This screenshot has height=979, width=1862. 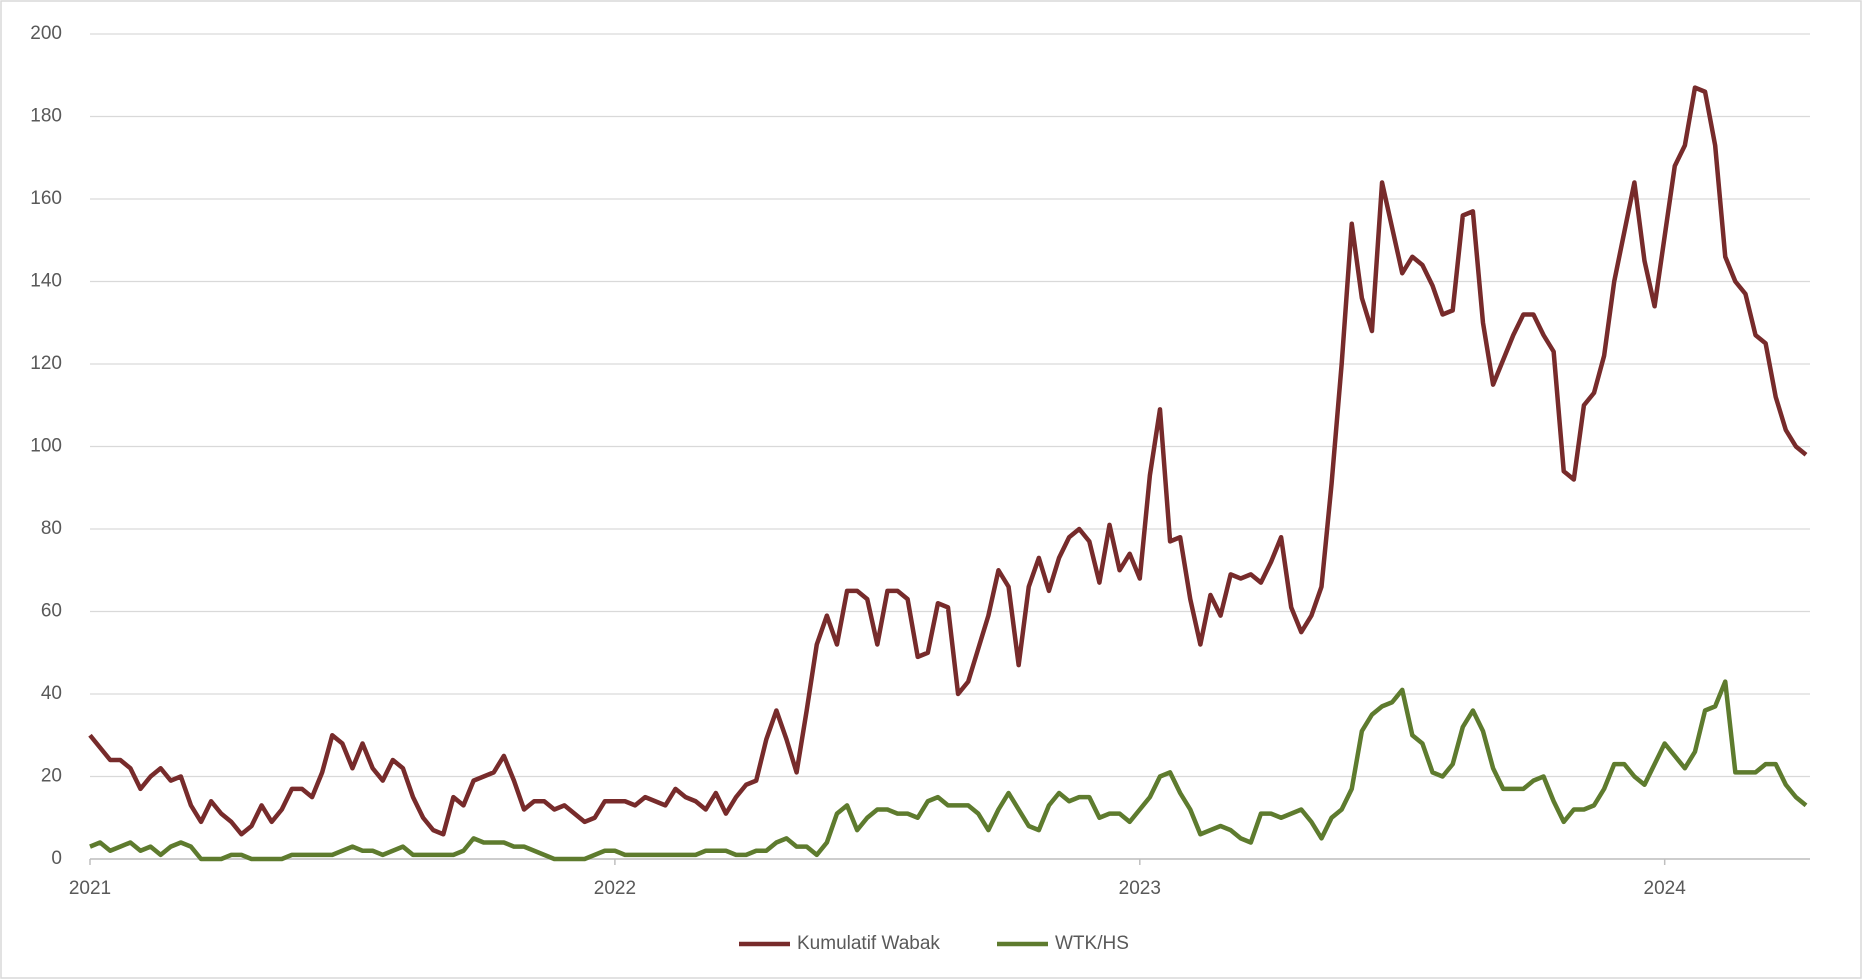 I want to click on x-tick-label: 2022, so click(x=615, y=888).